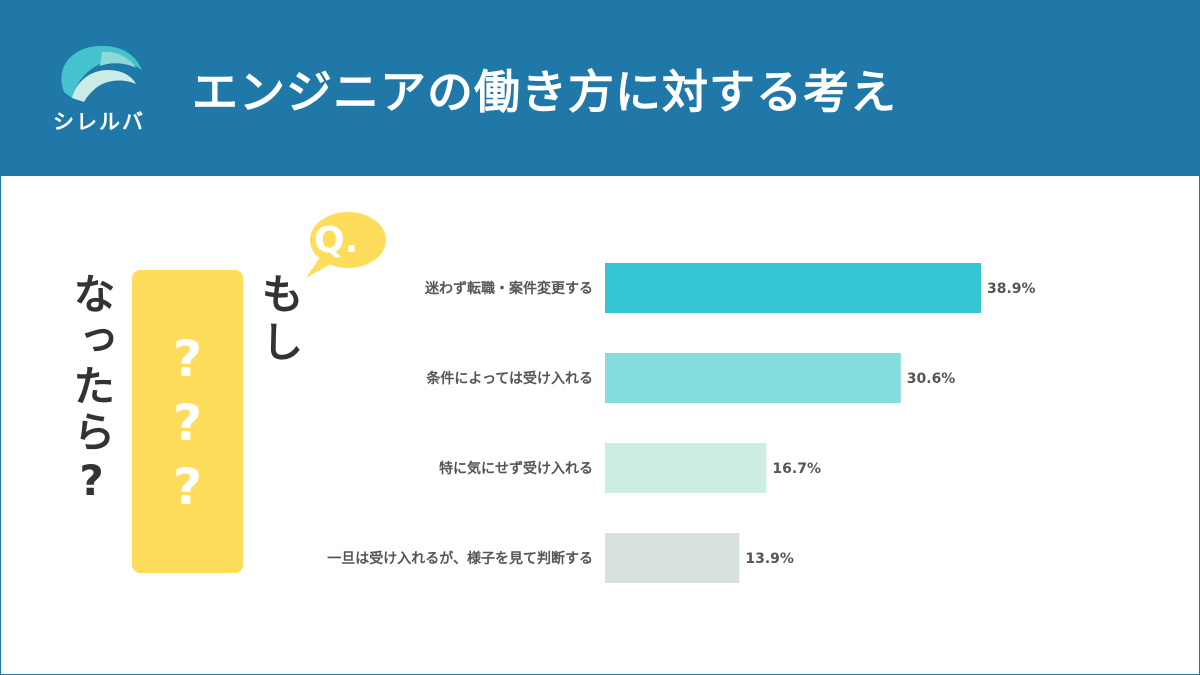  I want to click on page-title: エンジニアの働き方に対する考え, so click(544, 92).